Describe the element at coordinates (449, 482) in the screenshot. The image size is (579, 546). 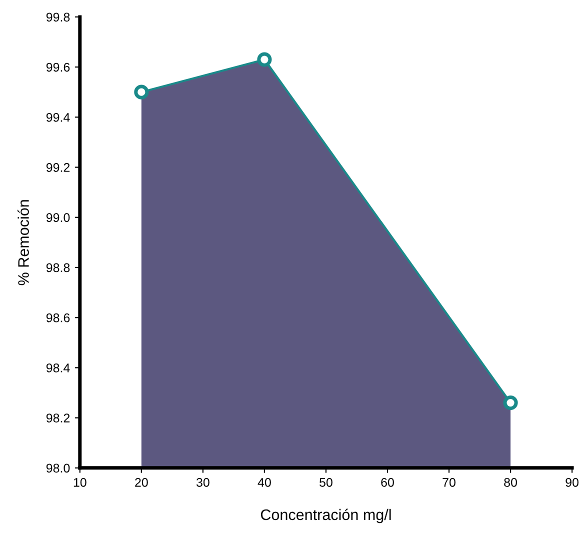
I see `x-tick-label: 70` at that location.